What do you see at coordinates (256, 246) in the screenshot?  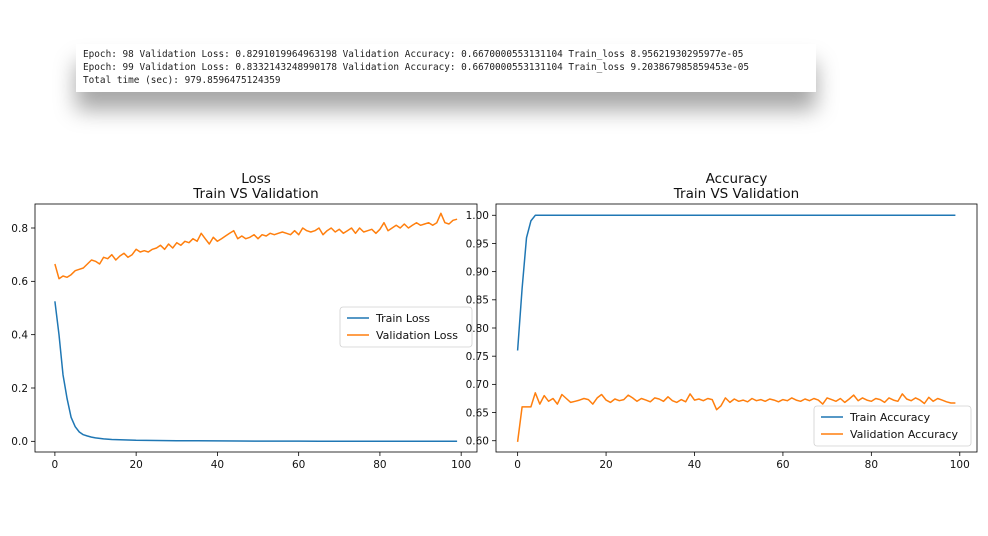 I see `series-line-validation-loss` at bounding box center [256, 246].